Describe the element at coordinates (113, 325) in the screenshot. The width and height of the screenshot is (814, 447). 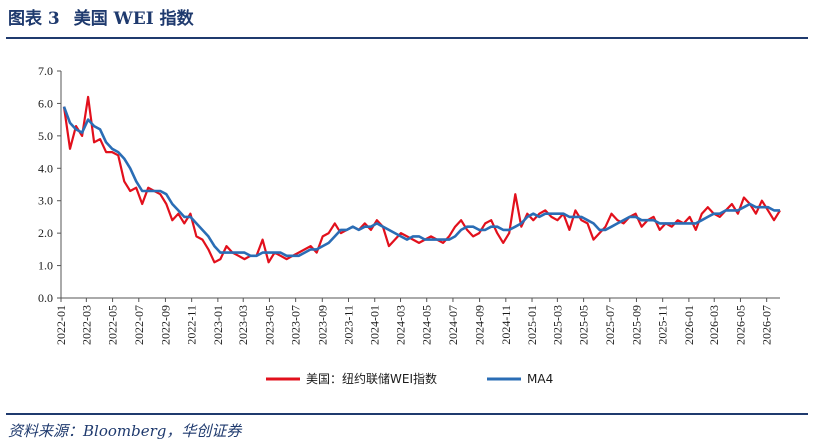
I see `x-tick-label: 2022-05` at that location.